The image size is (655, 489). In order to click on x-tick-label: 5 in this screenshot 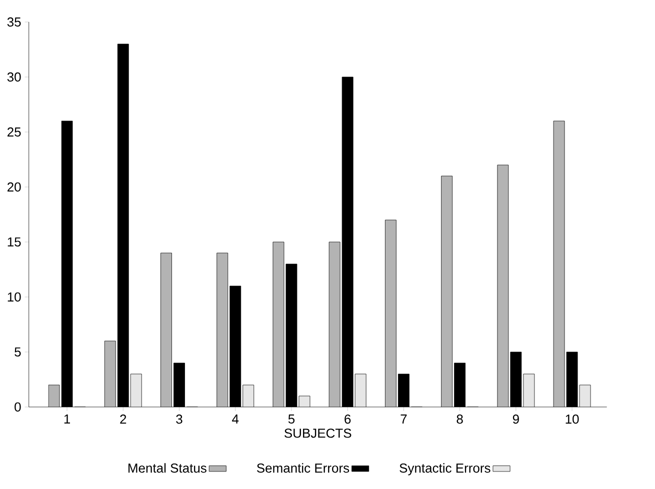, I will do `click(291, 419)`.